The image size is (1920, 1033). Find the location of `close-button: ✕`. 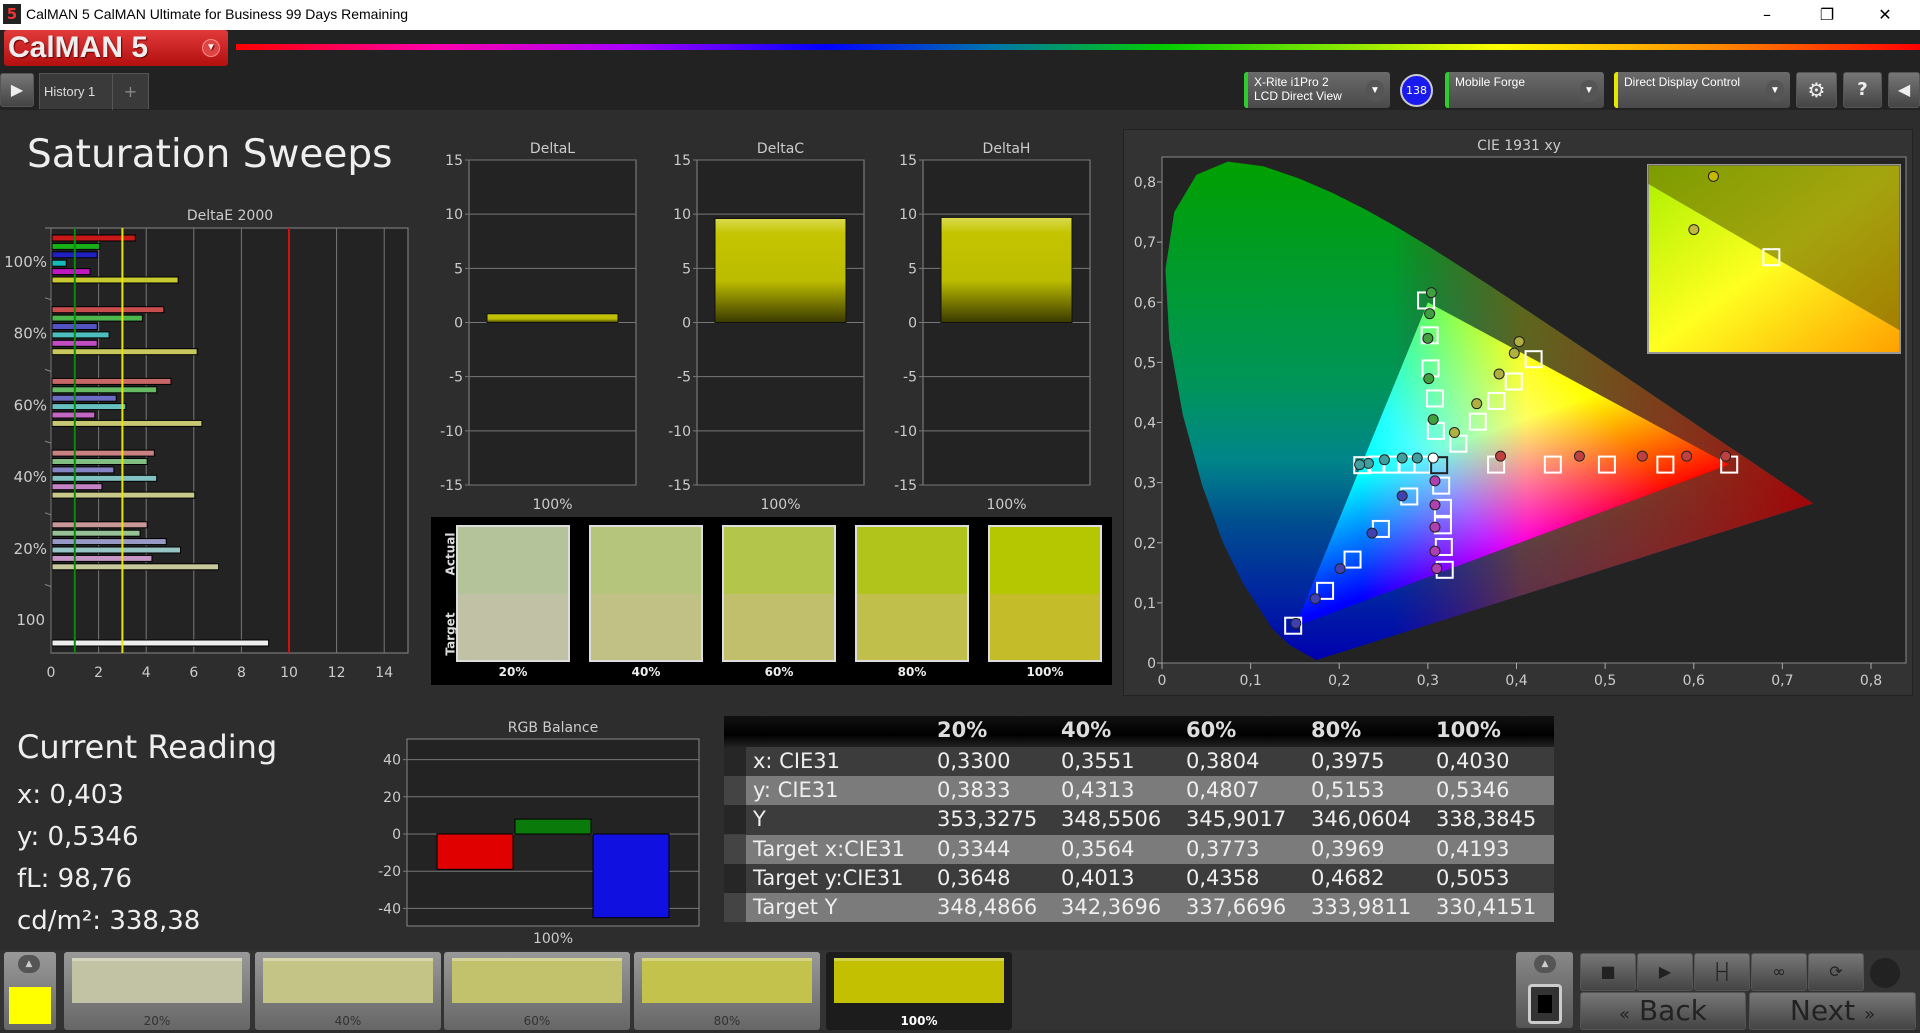

close-button: ✕ is located at coordinates (1885, 14).